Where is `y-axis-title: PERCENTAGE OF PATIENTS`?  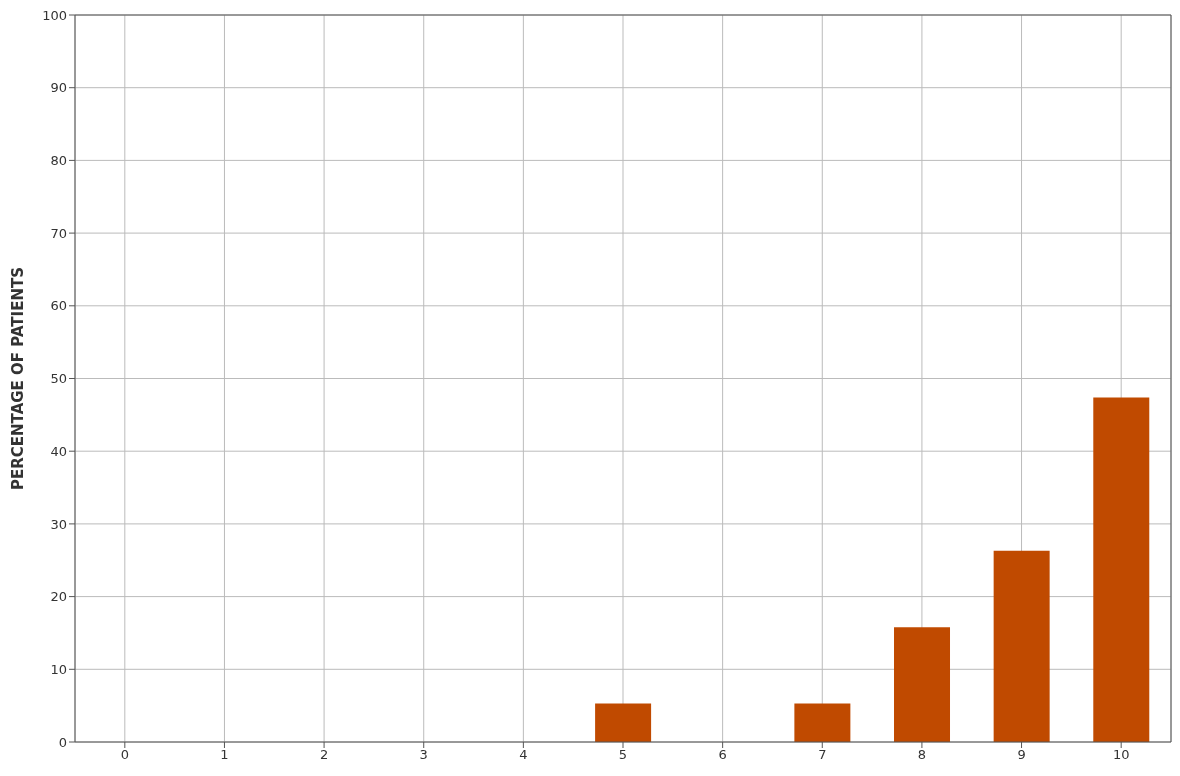 y-axis-title: PERCENTAGE OF PATIENTS is located at coordinates (18, 378).